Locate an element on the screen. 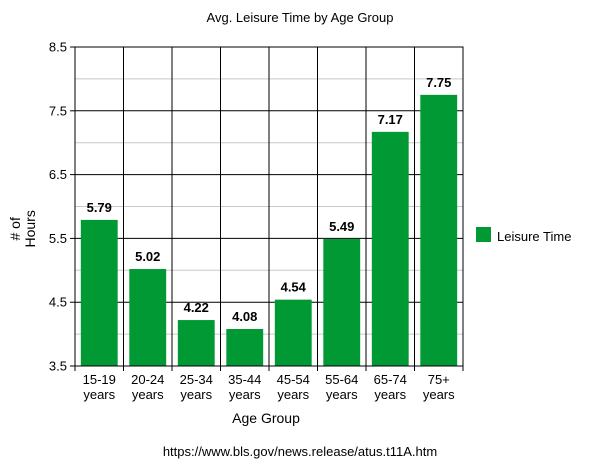  y-tick-label: 7.5 is located at coordinates (58, 110).